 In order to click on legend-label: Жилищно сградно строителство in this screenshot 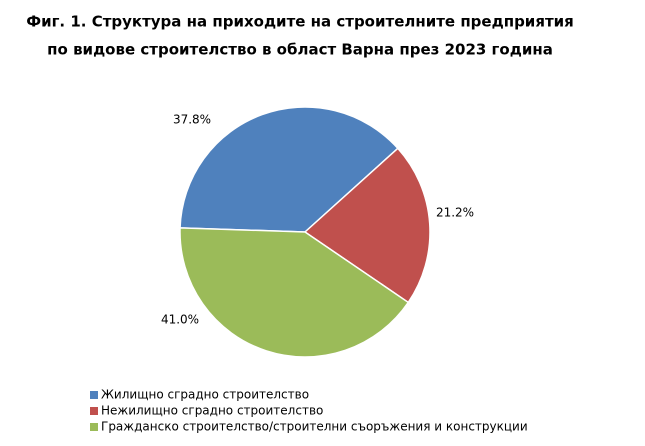, I will do `click(205, 395)`.